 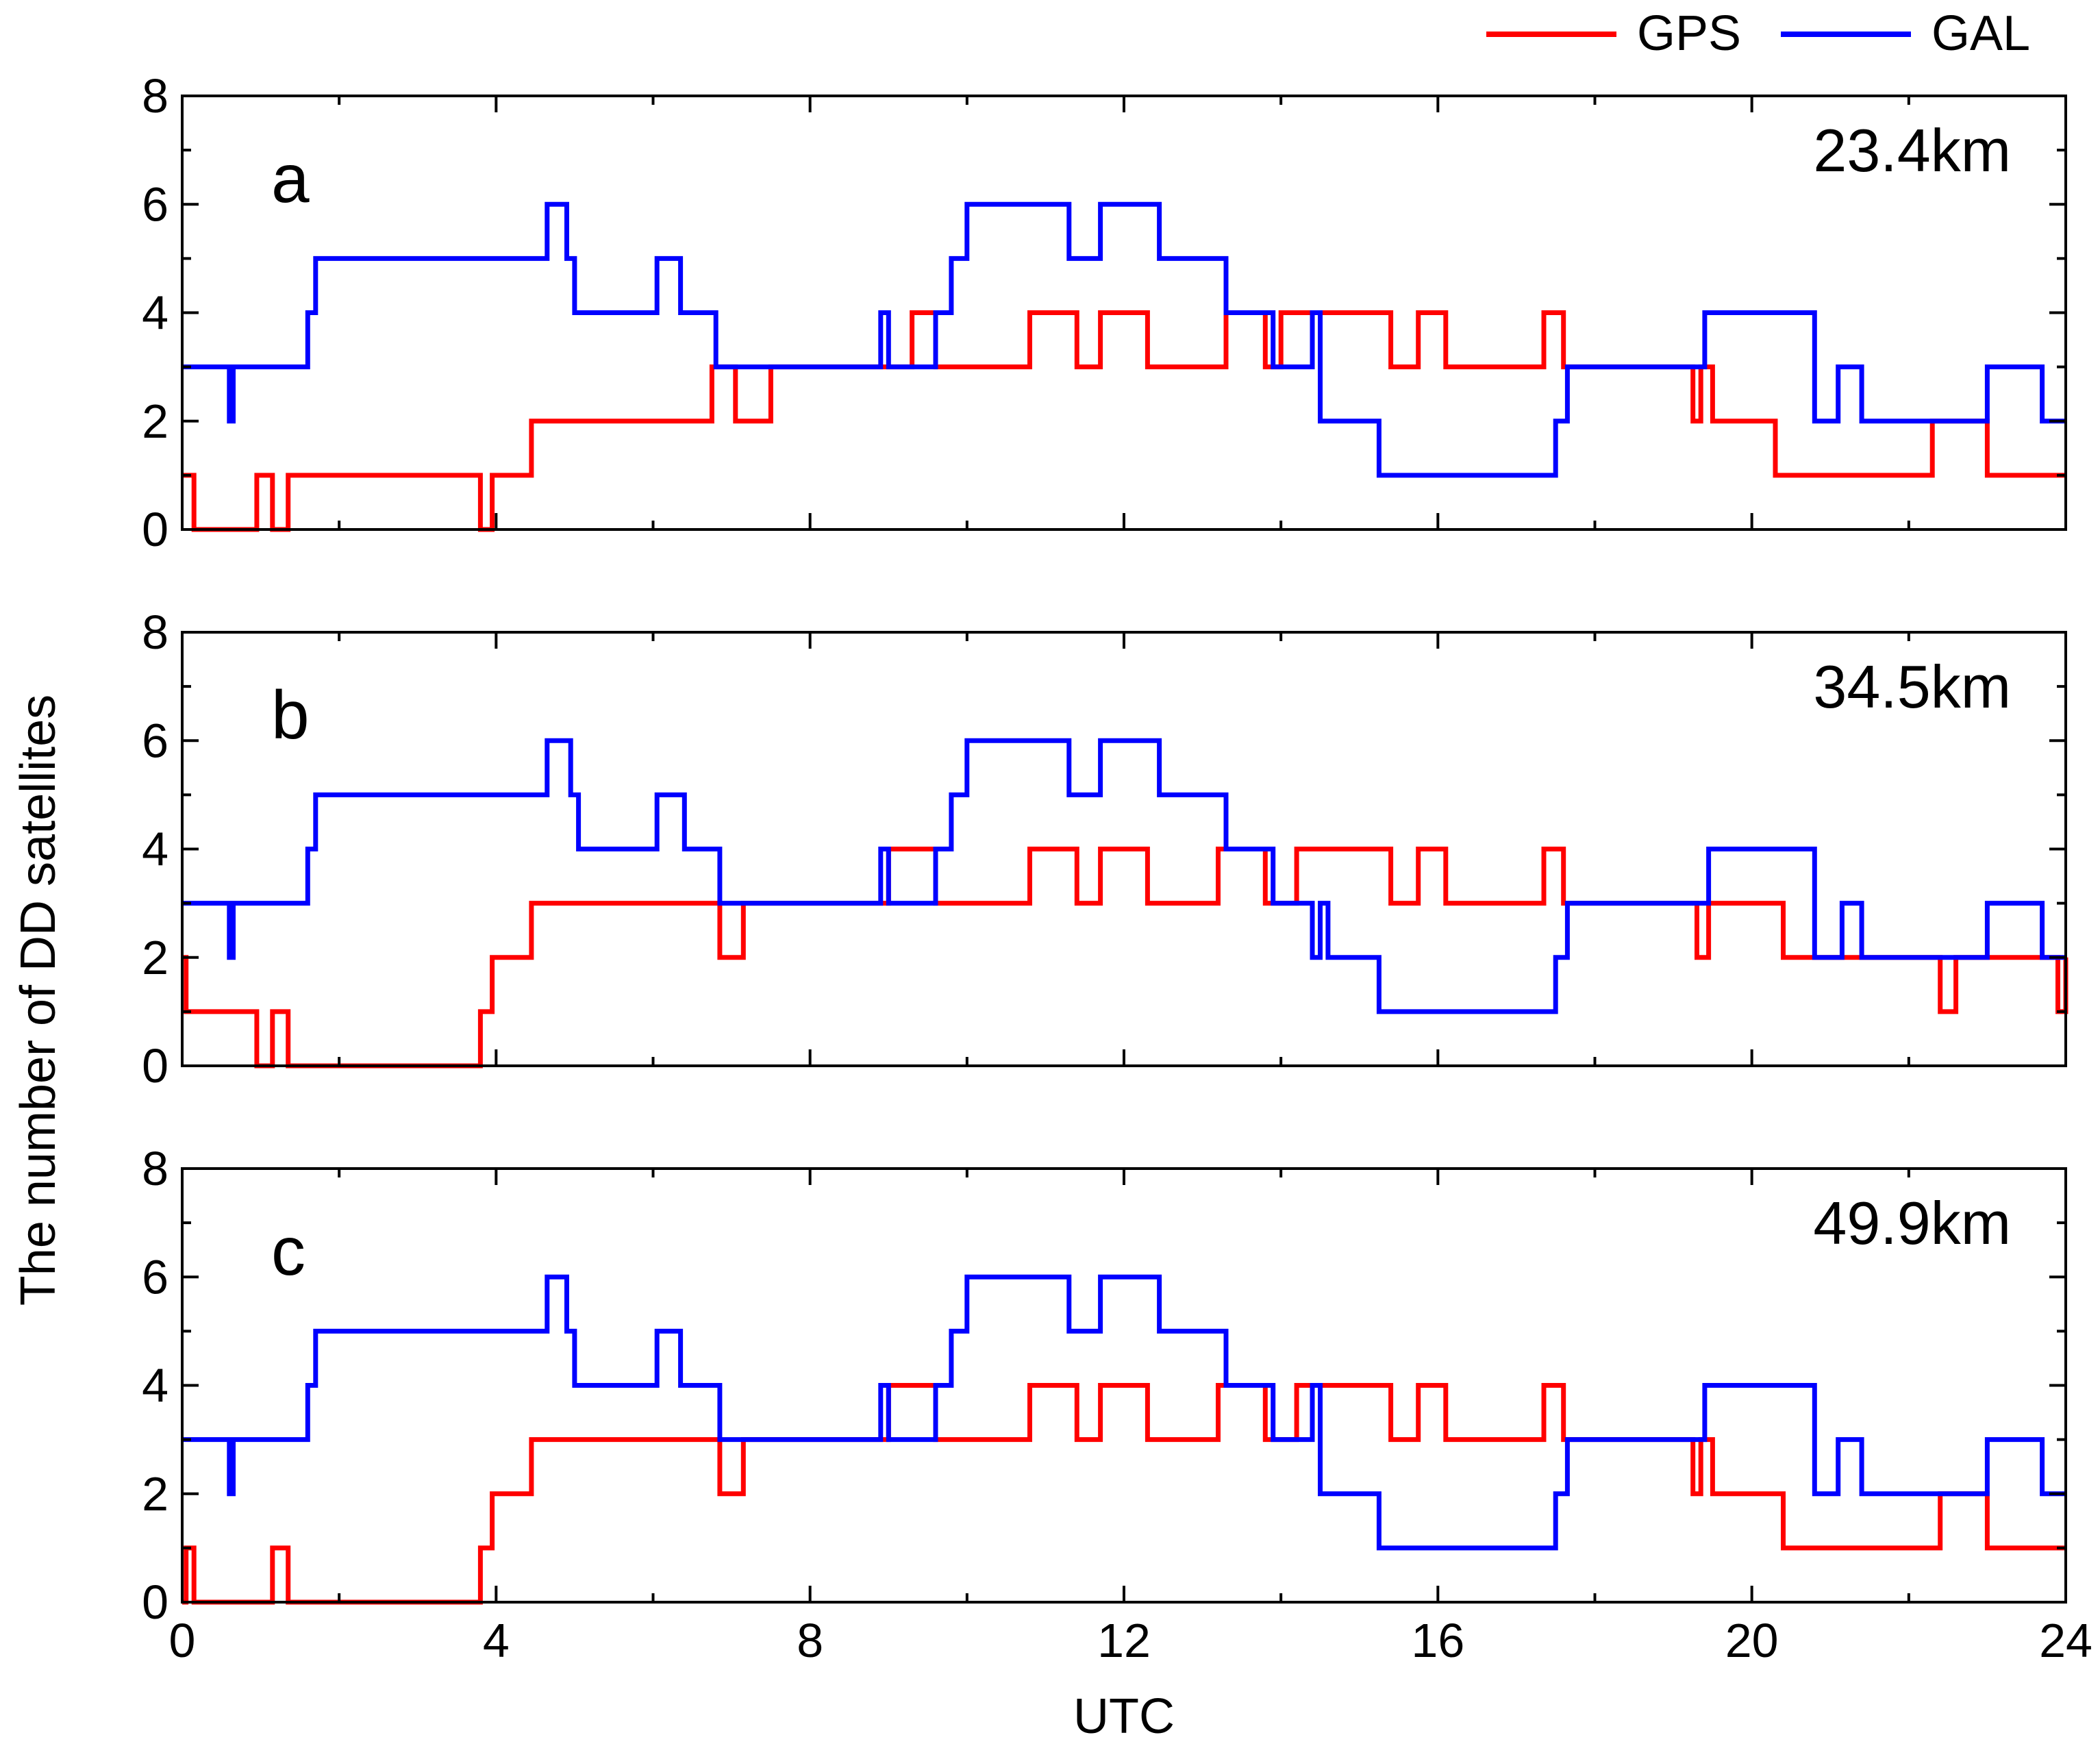 What do you see at coordinates (1689, 33) in the screenshot?
I see `legend-label-gps: GPS` at bounding box center [1689, 33].